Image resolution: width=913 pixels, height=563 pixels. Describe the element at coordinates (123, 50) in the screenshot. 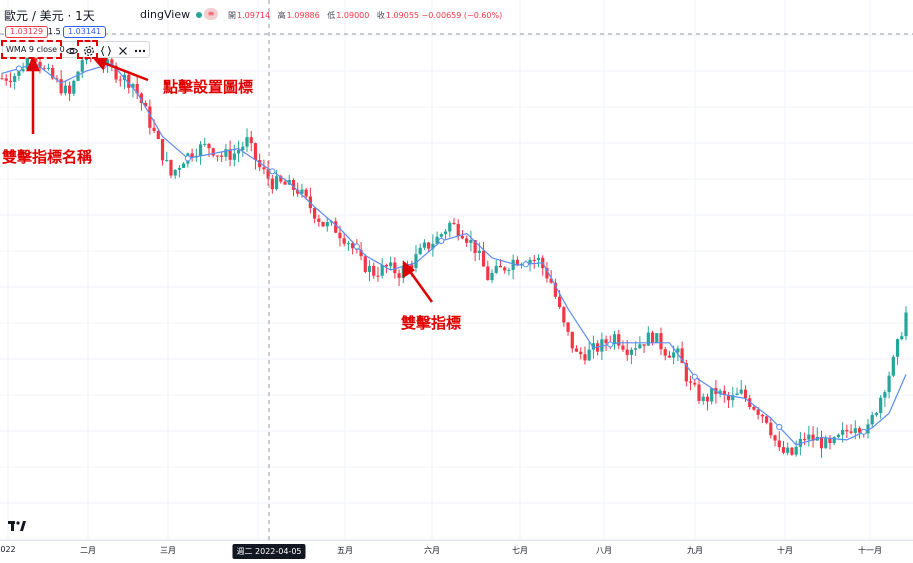

I see `close-icon` at that location.